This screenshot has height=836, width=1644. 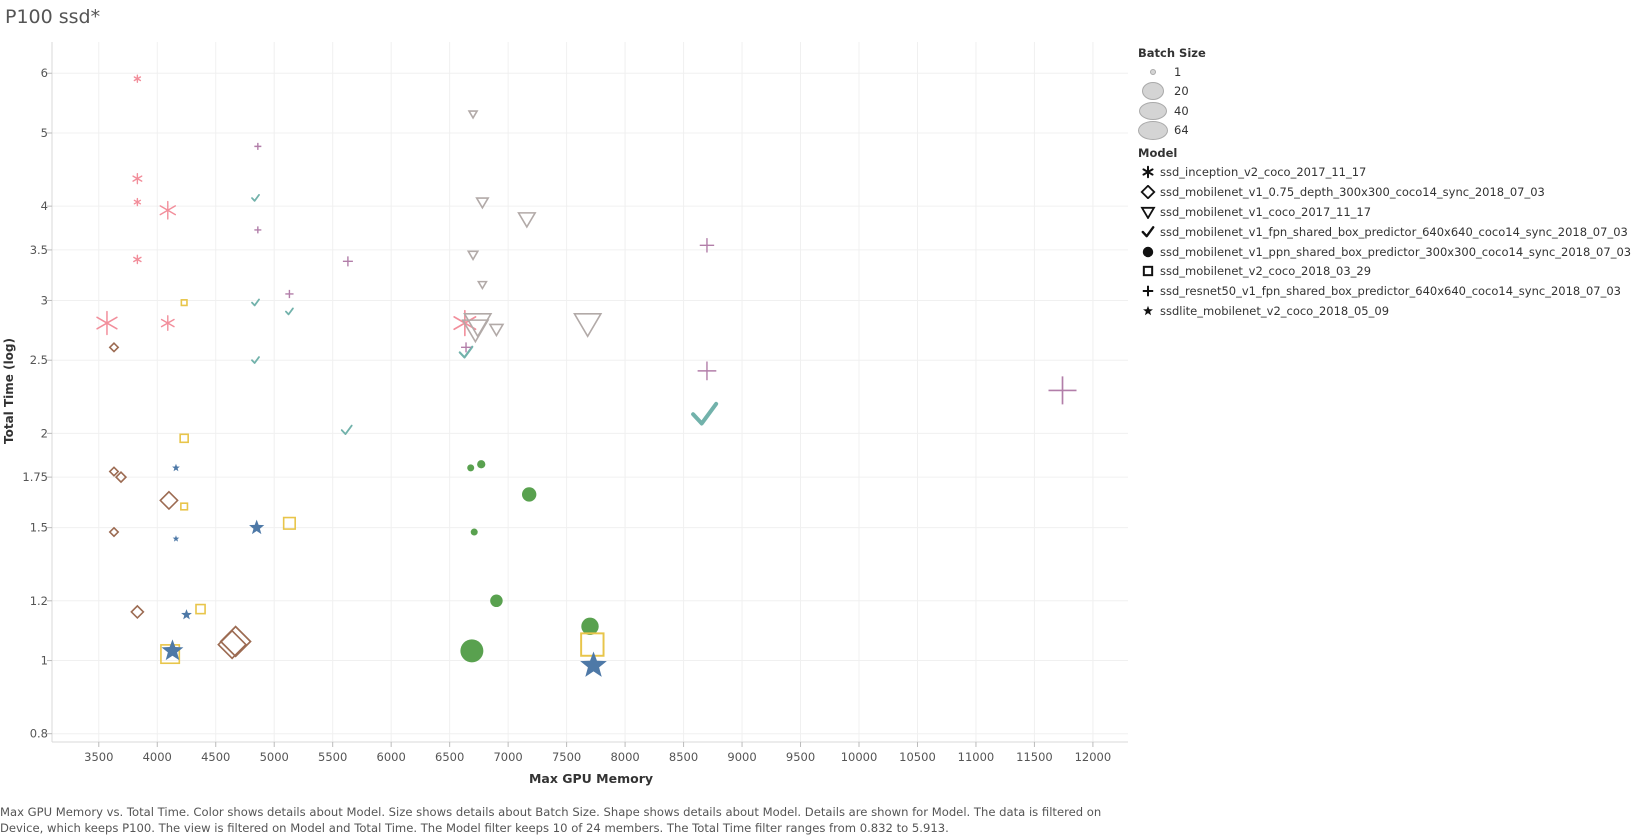 I want to click on y-axis-label: Total Time (log), so click(x=9, y=391).